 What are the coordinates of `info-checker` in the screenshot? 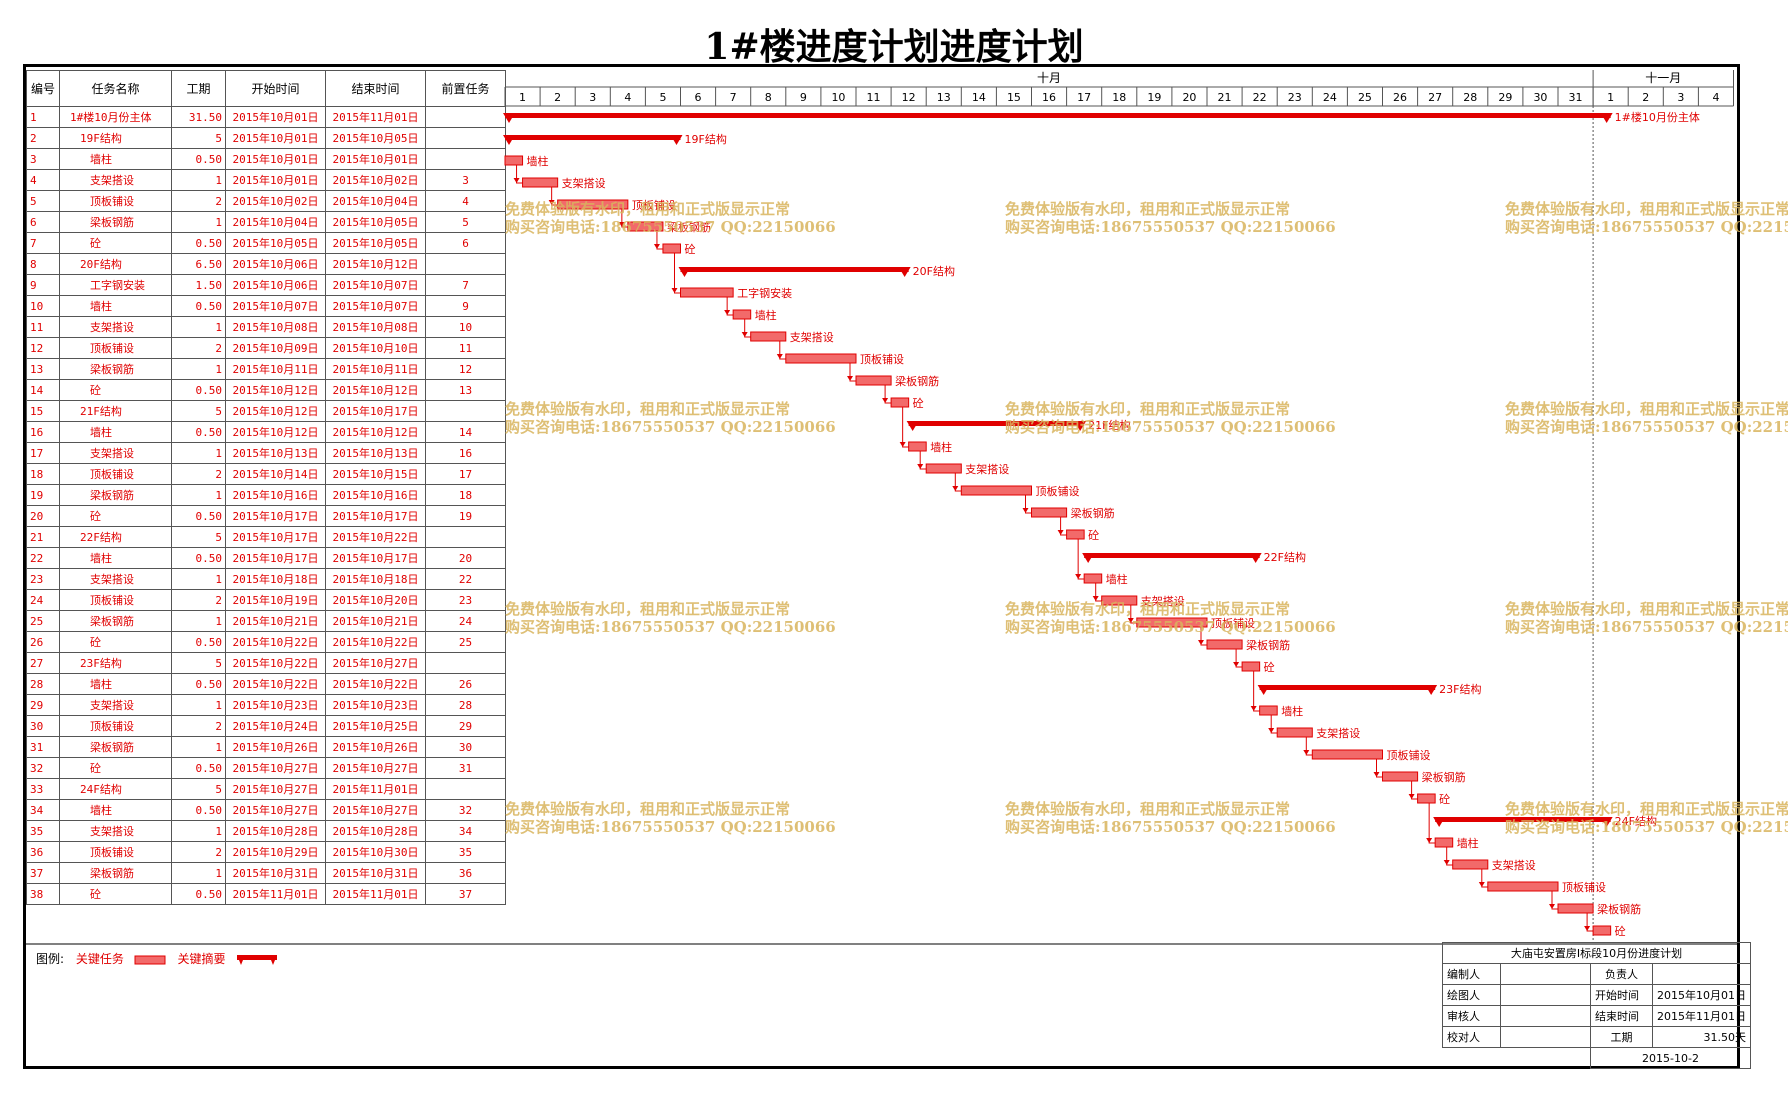 It's located at (1545, 1037).